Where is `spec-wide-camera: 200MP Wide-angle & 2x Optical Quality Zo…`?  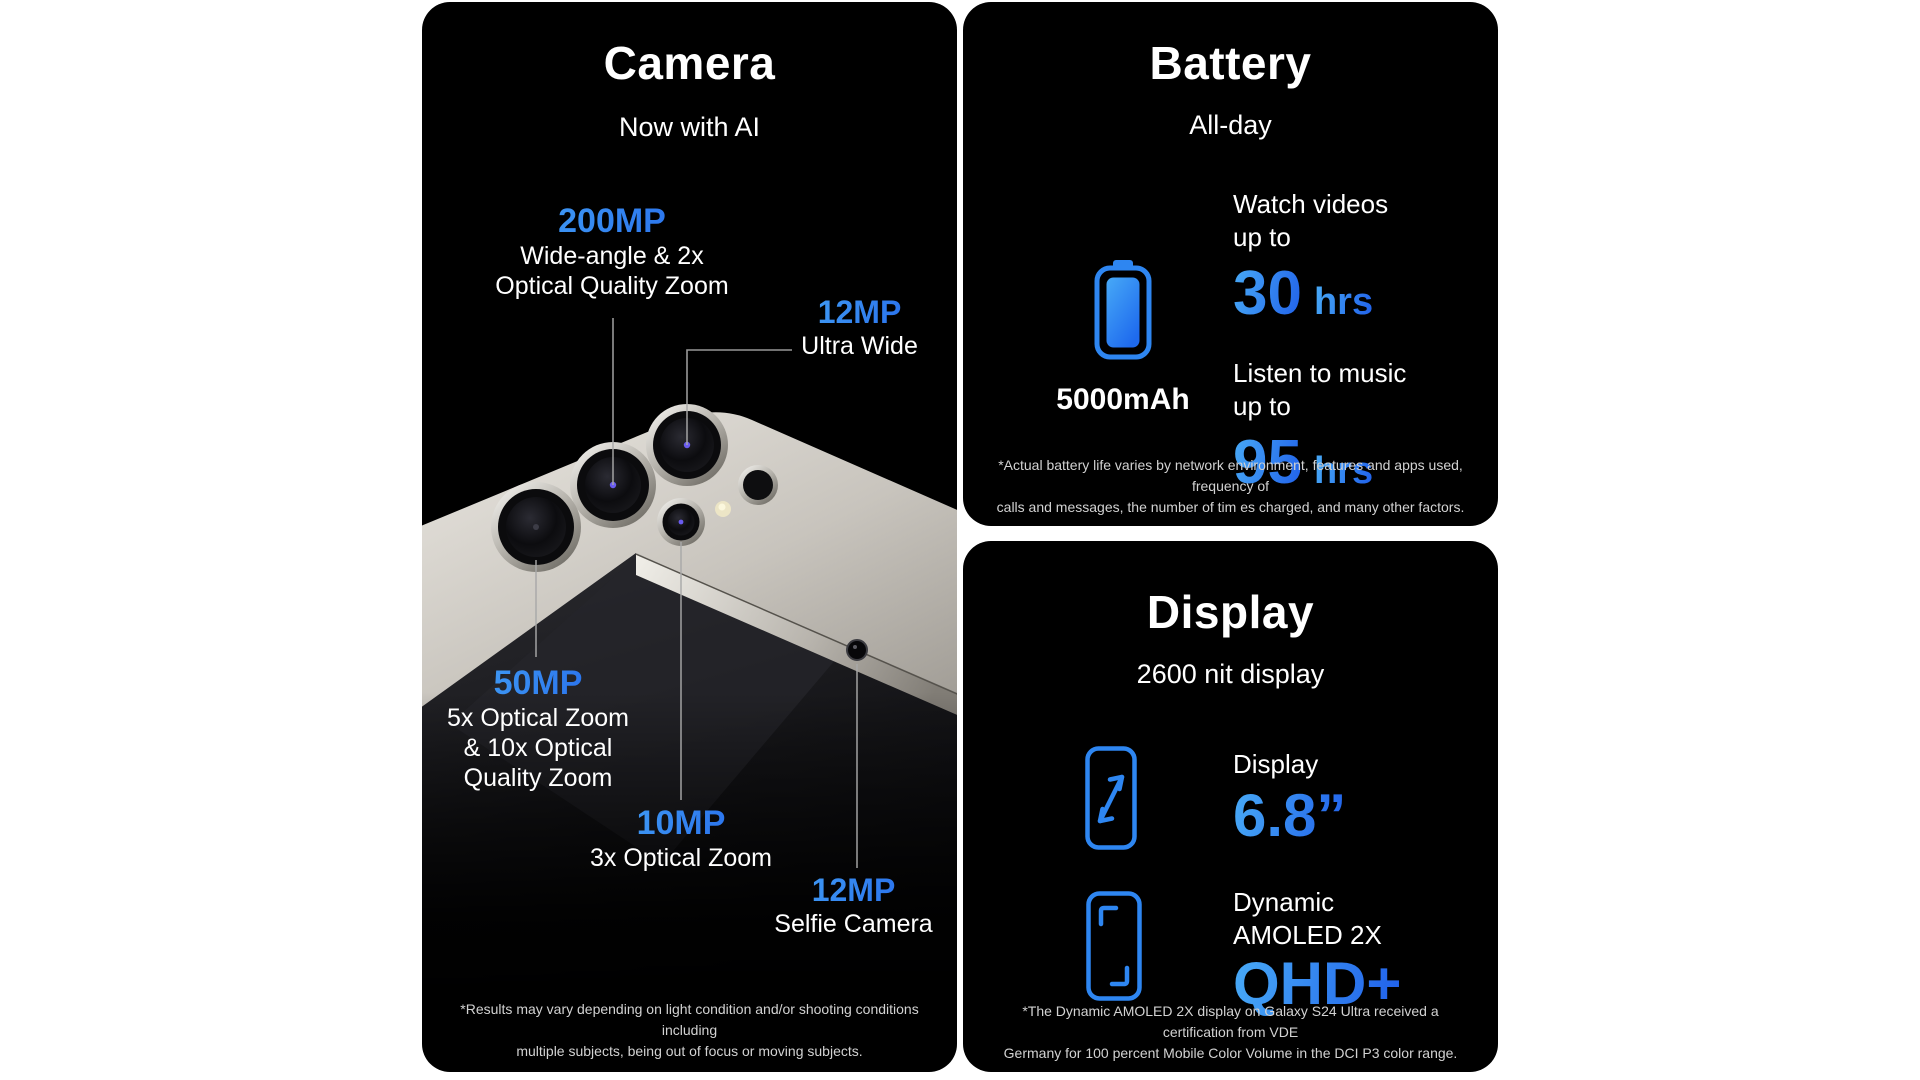 spec-wide-camera: 200MP Wide-angle & 2x Optical Quality Zo… is located at coordinates (612, 251).